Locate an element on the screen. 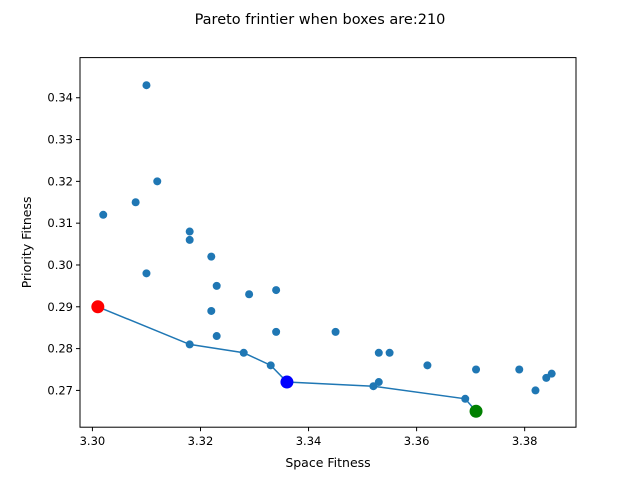 The image size is (640, 480). x-tick-label: 3.34 is located at coordinates (309, 441).